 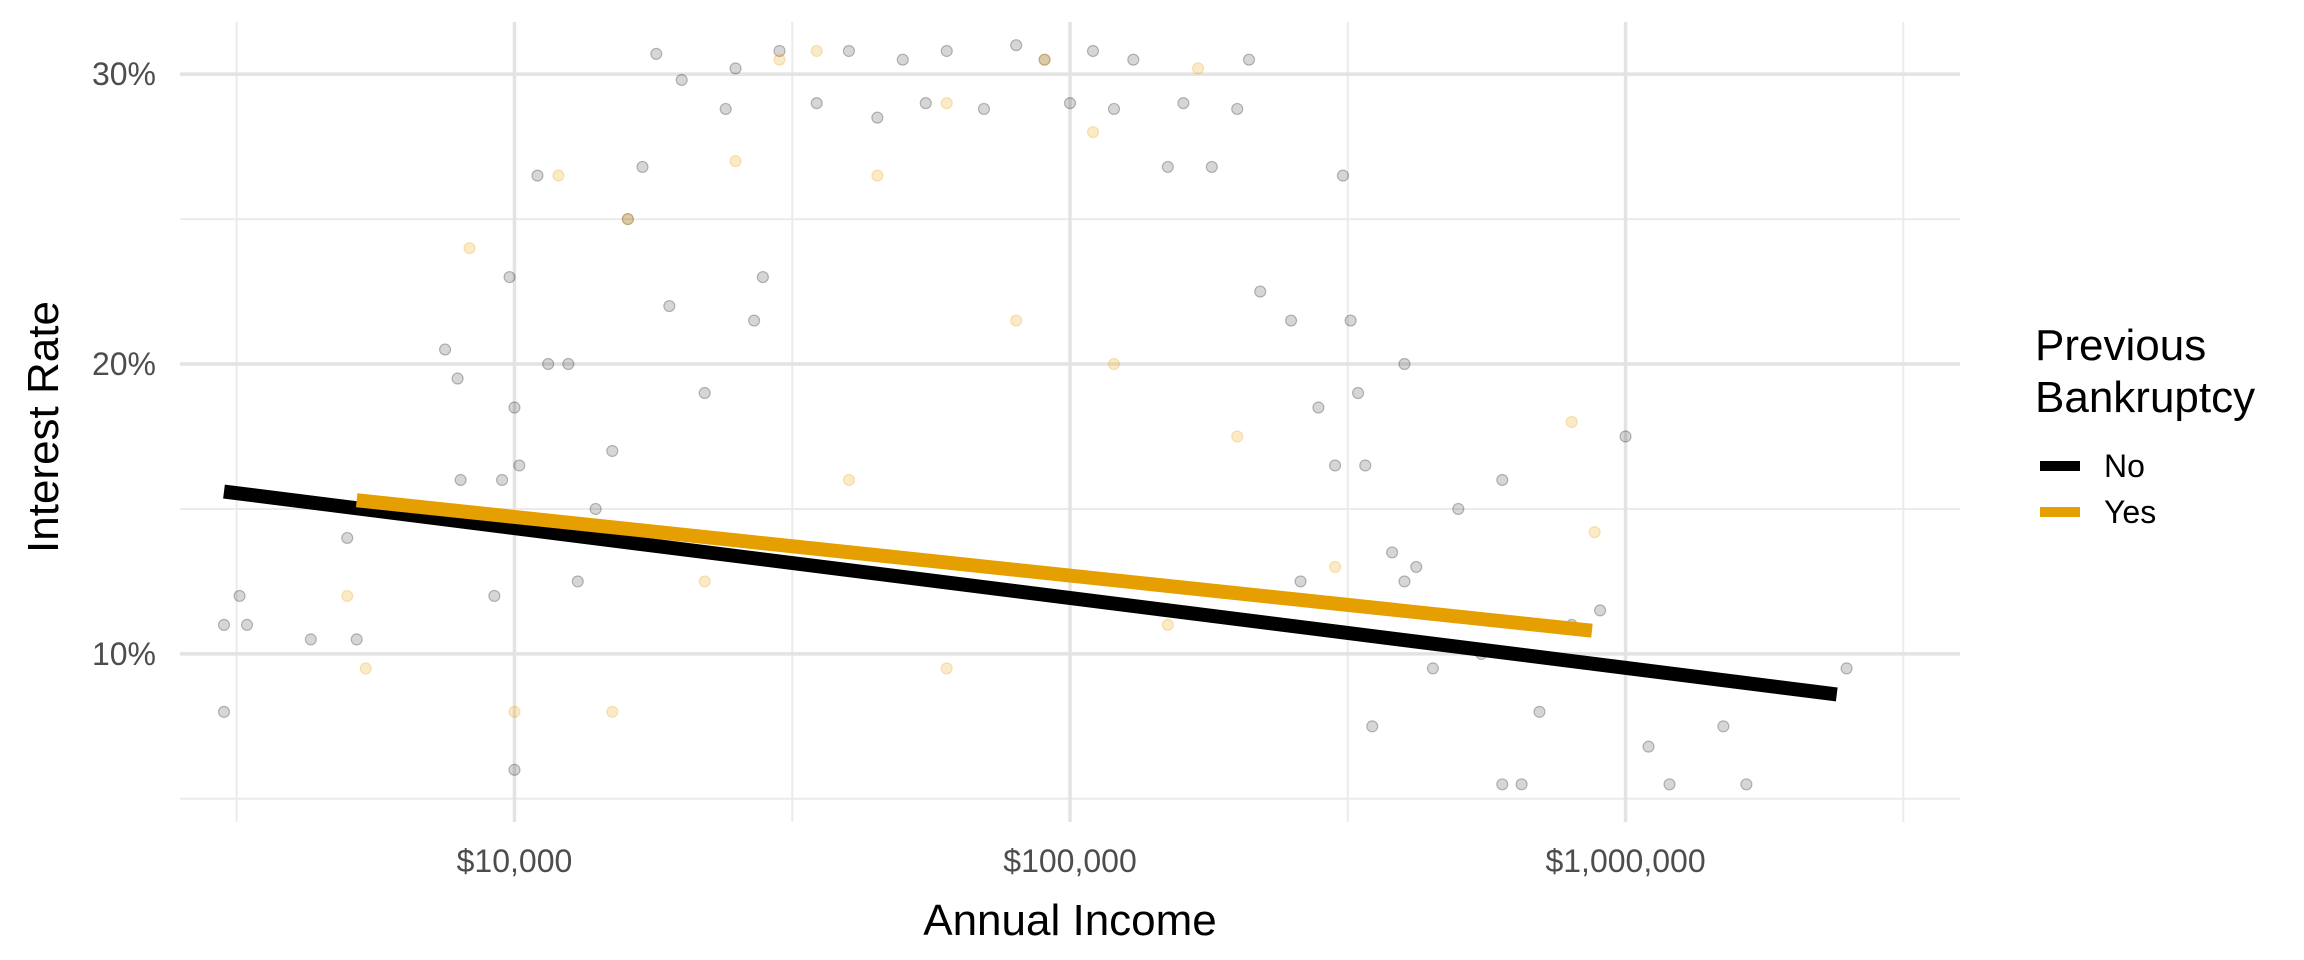 What do you see at coordinates (974, 565) in the screenshot?
I see `fit-line-yes` at bounding box center [974, 565].